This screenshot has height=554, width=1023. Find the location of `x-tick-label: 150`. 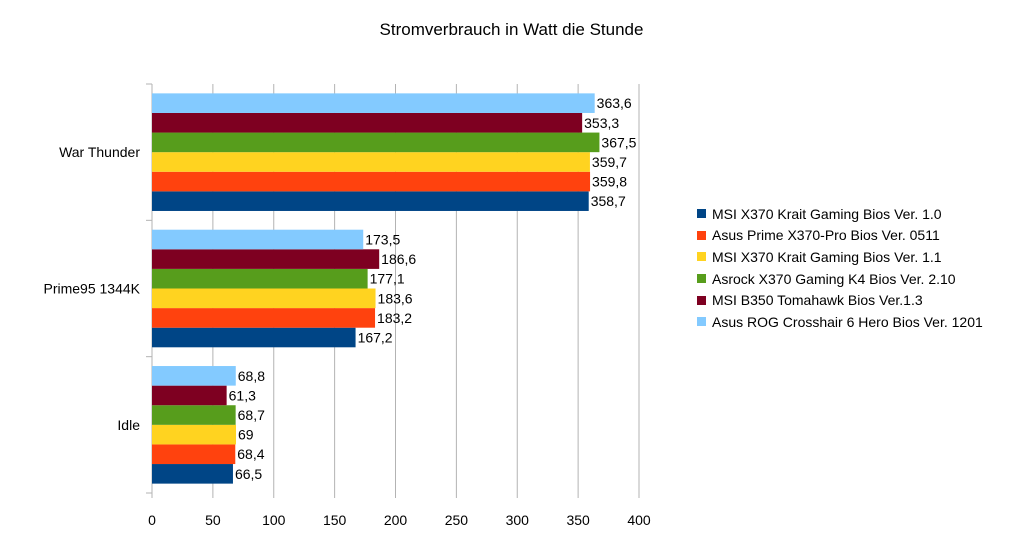

x-tick-label: 150 is located at coordinates (335, 520).